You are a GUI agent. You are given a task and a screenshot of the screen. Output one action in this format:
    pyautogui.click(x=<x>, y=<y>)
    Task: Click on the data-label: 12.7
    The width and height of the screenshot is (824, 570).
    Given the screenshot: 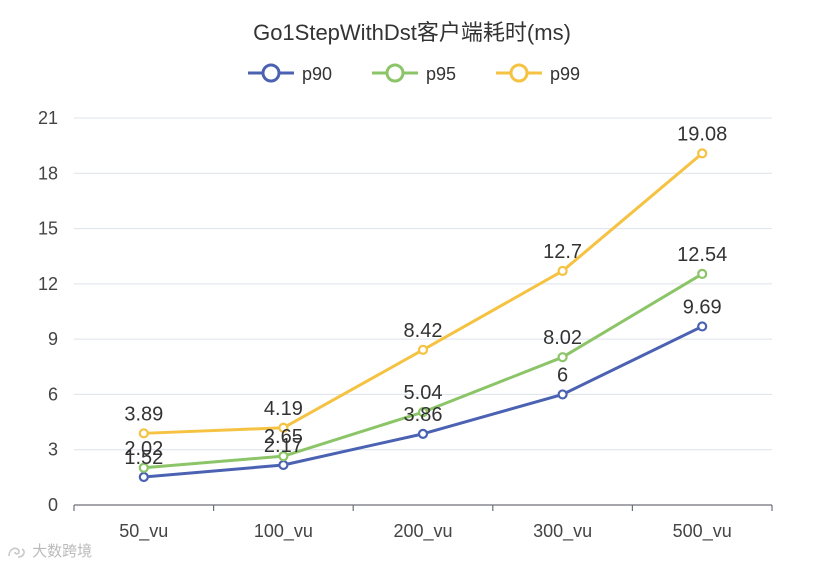 What is the action you would take?
    pyautogui.click(x=562, y=252)
    